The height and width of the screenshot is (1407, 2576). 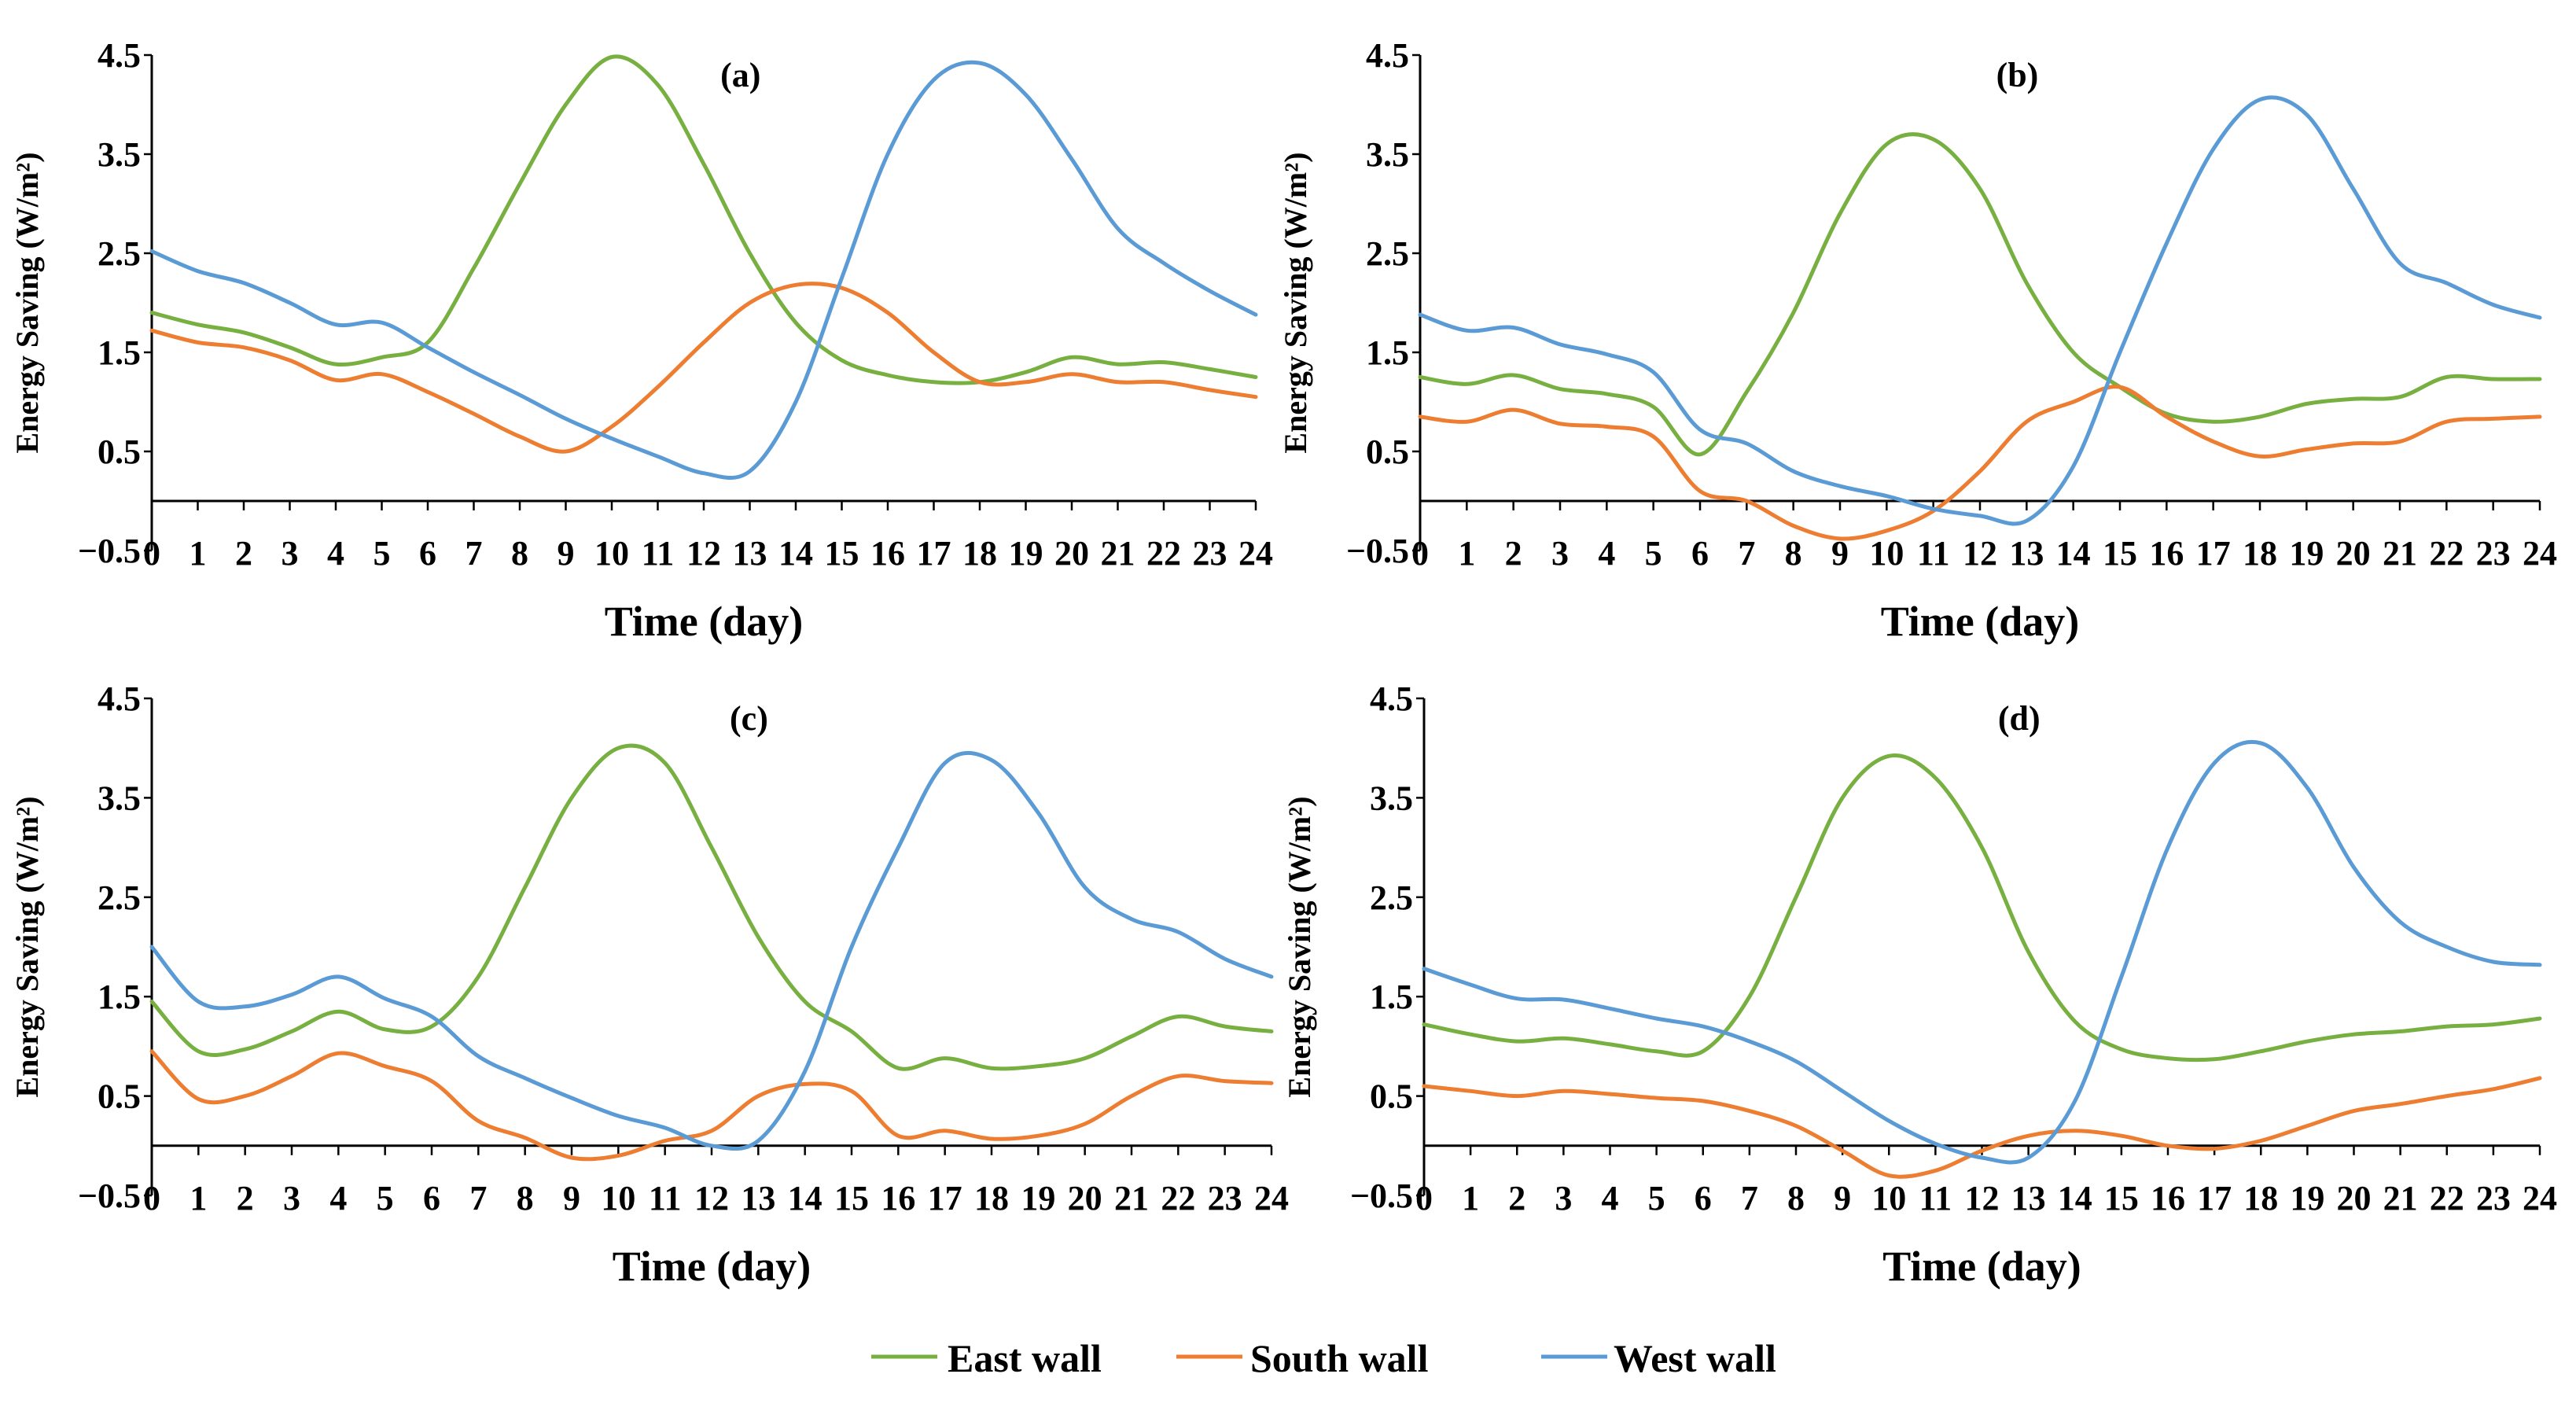 What do you see at coordinates (2017, 75) in the screenshot?
I see `panel-label: (b)` at bounding box center [2017, 75].